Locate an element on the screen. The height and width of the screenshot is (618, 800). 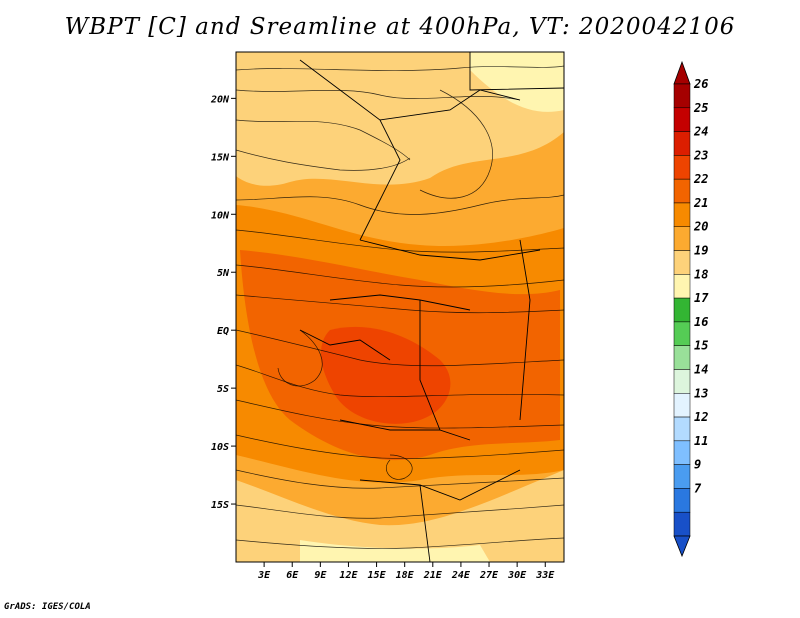
lon-tick-label: 6E is located at coordinates (292, 575).